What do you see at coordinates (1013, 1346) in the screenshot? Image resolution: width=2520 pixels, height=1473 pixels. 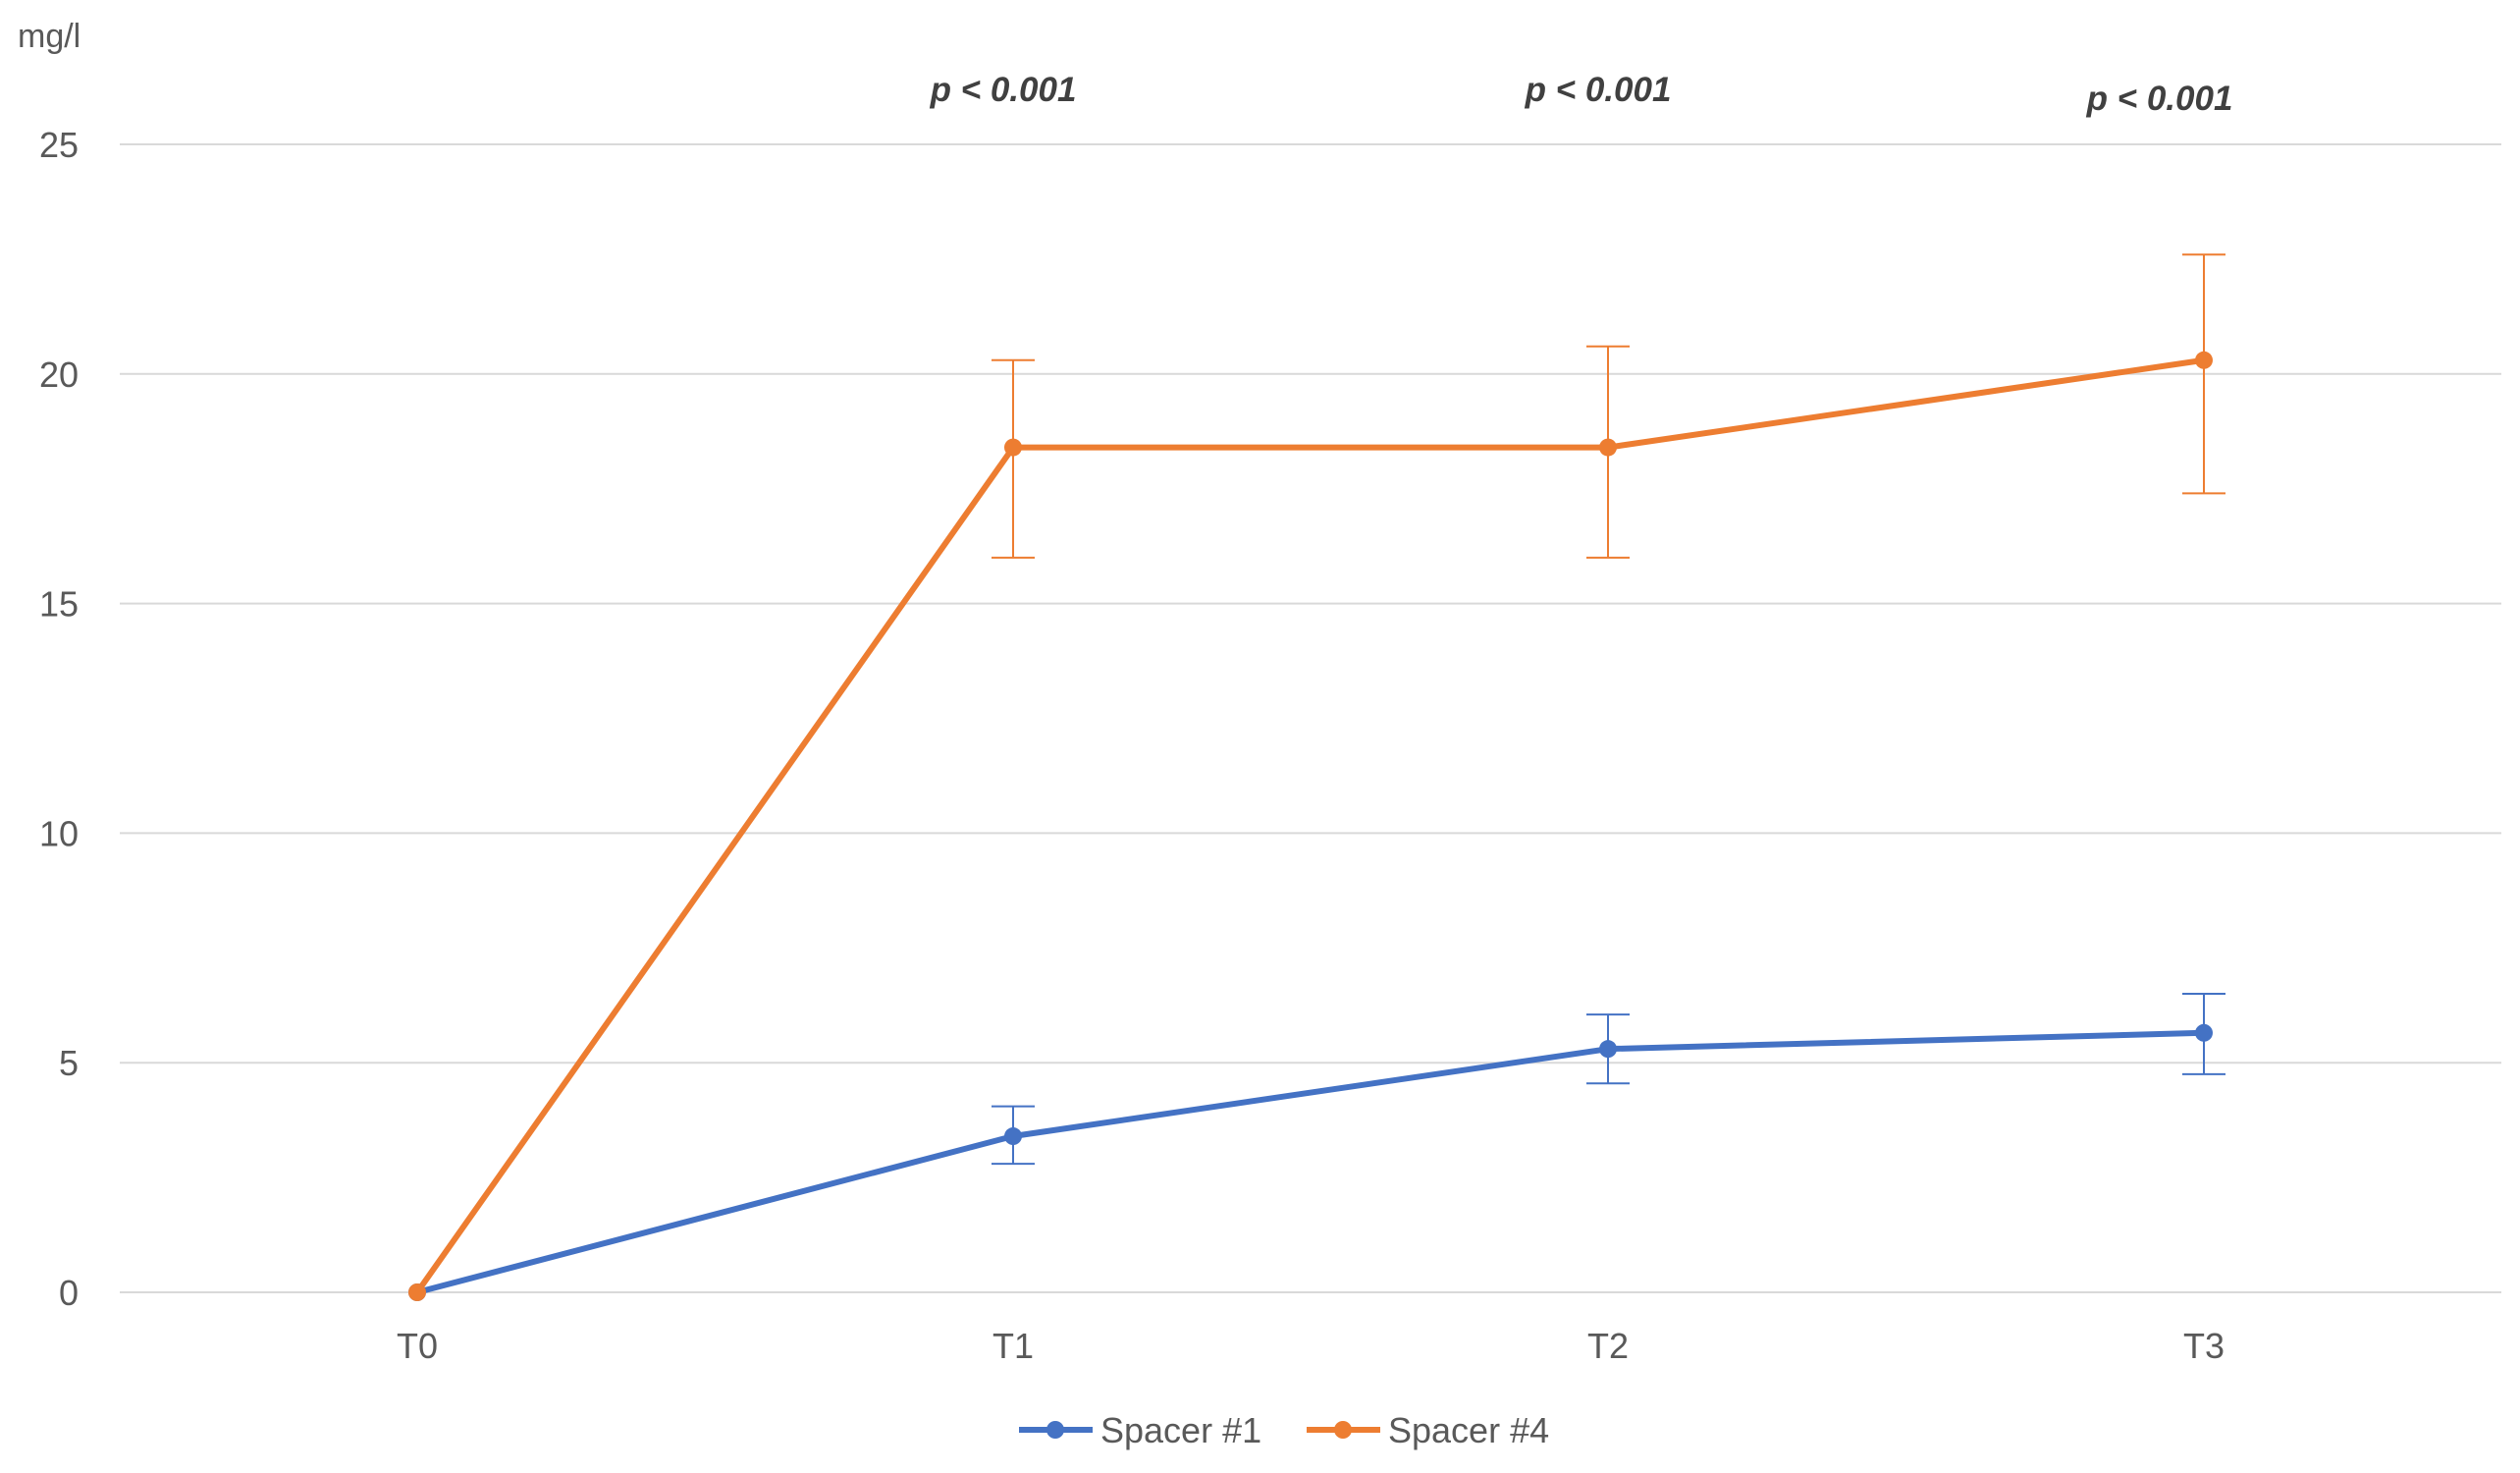 I see `x-tick-label: T1` at bounding box center [1013, 1346].